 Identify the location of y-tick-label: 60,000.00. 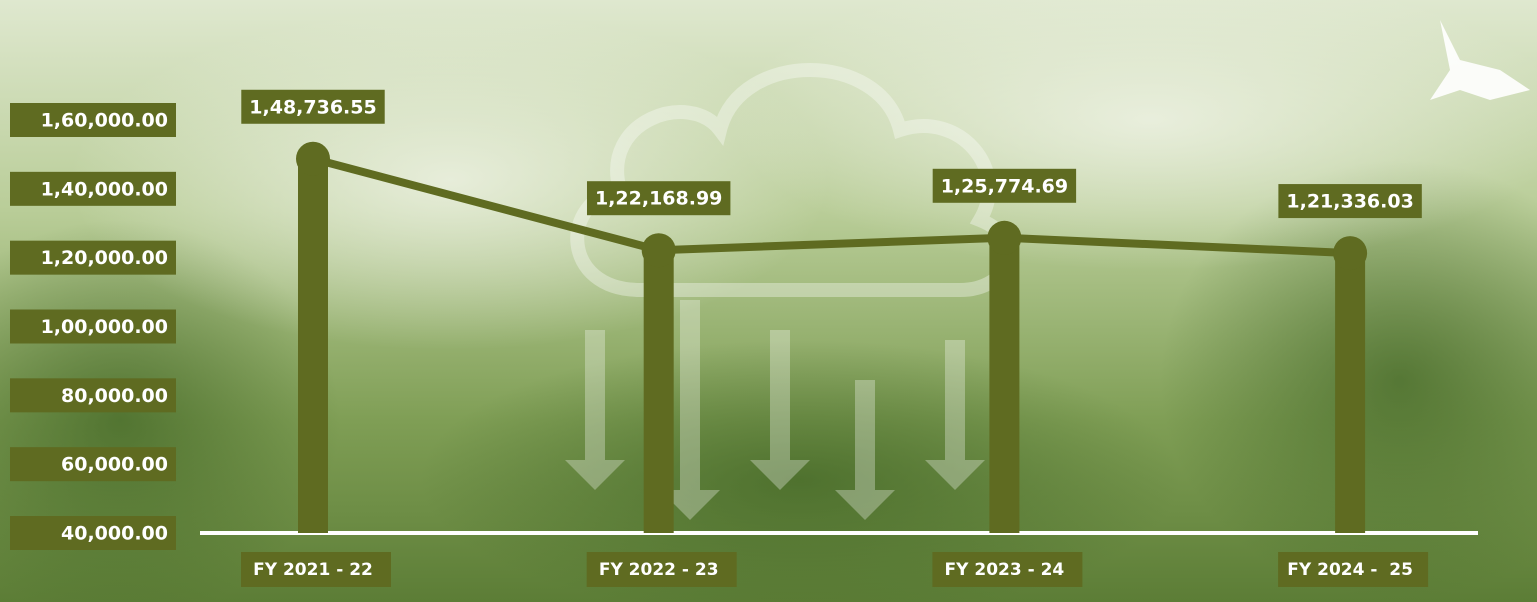
(114, 465).